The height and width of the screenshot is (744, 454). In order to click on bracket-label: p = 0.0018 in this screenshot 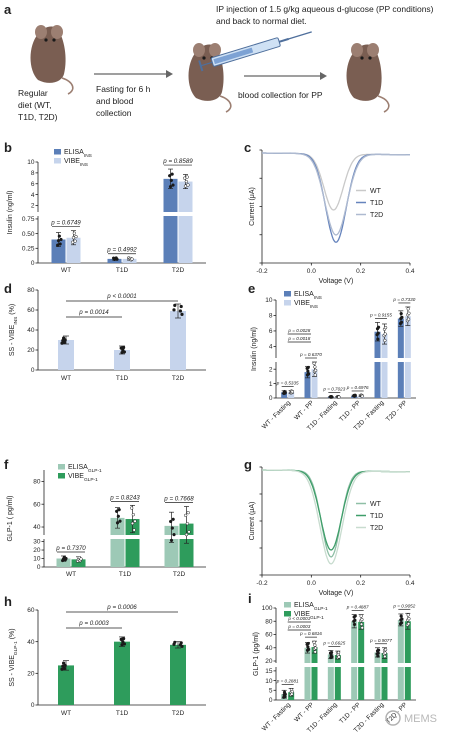, I will do `click(298, 338)`.